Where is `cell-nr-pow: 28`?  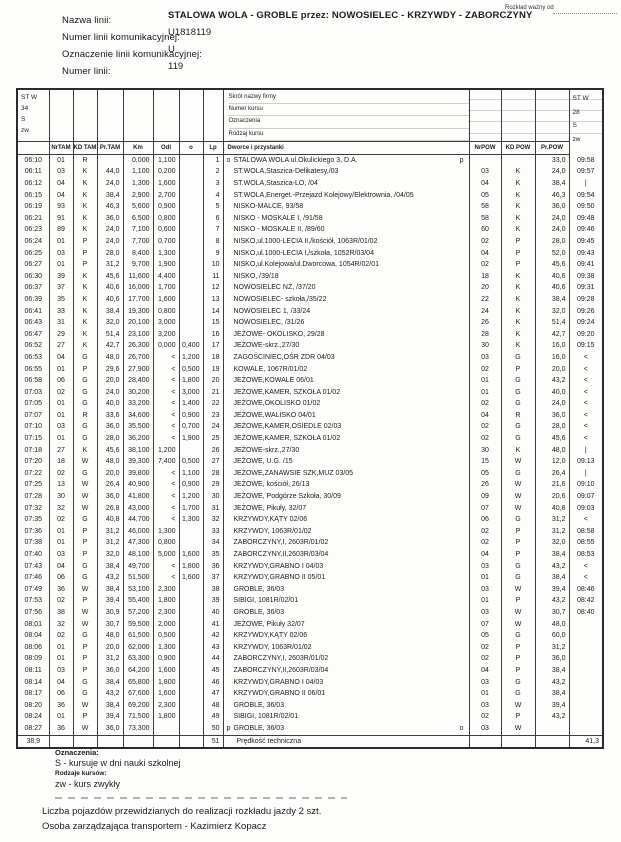
cell-nr-pow: 28 is located at coordinates (484, 334).